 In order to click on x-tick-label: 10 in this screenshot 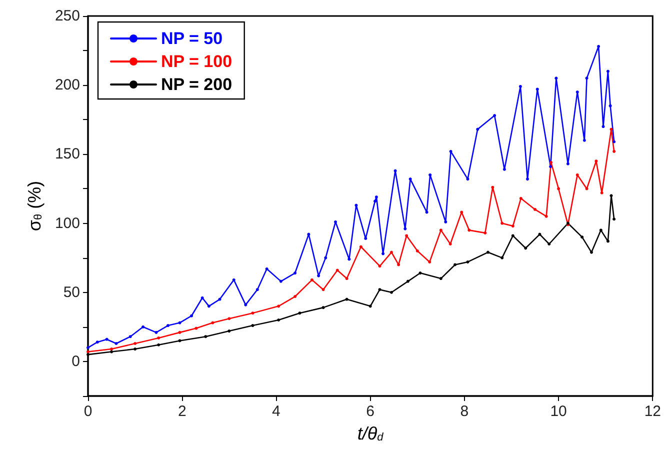, I will do `click(558, 411)`.